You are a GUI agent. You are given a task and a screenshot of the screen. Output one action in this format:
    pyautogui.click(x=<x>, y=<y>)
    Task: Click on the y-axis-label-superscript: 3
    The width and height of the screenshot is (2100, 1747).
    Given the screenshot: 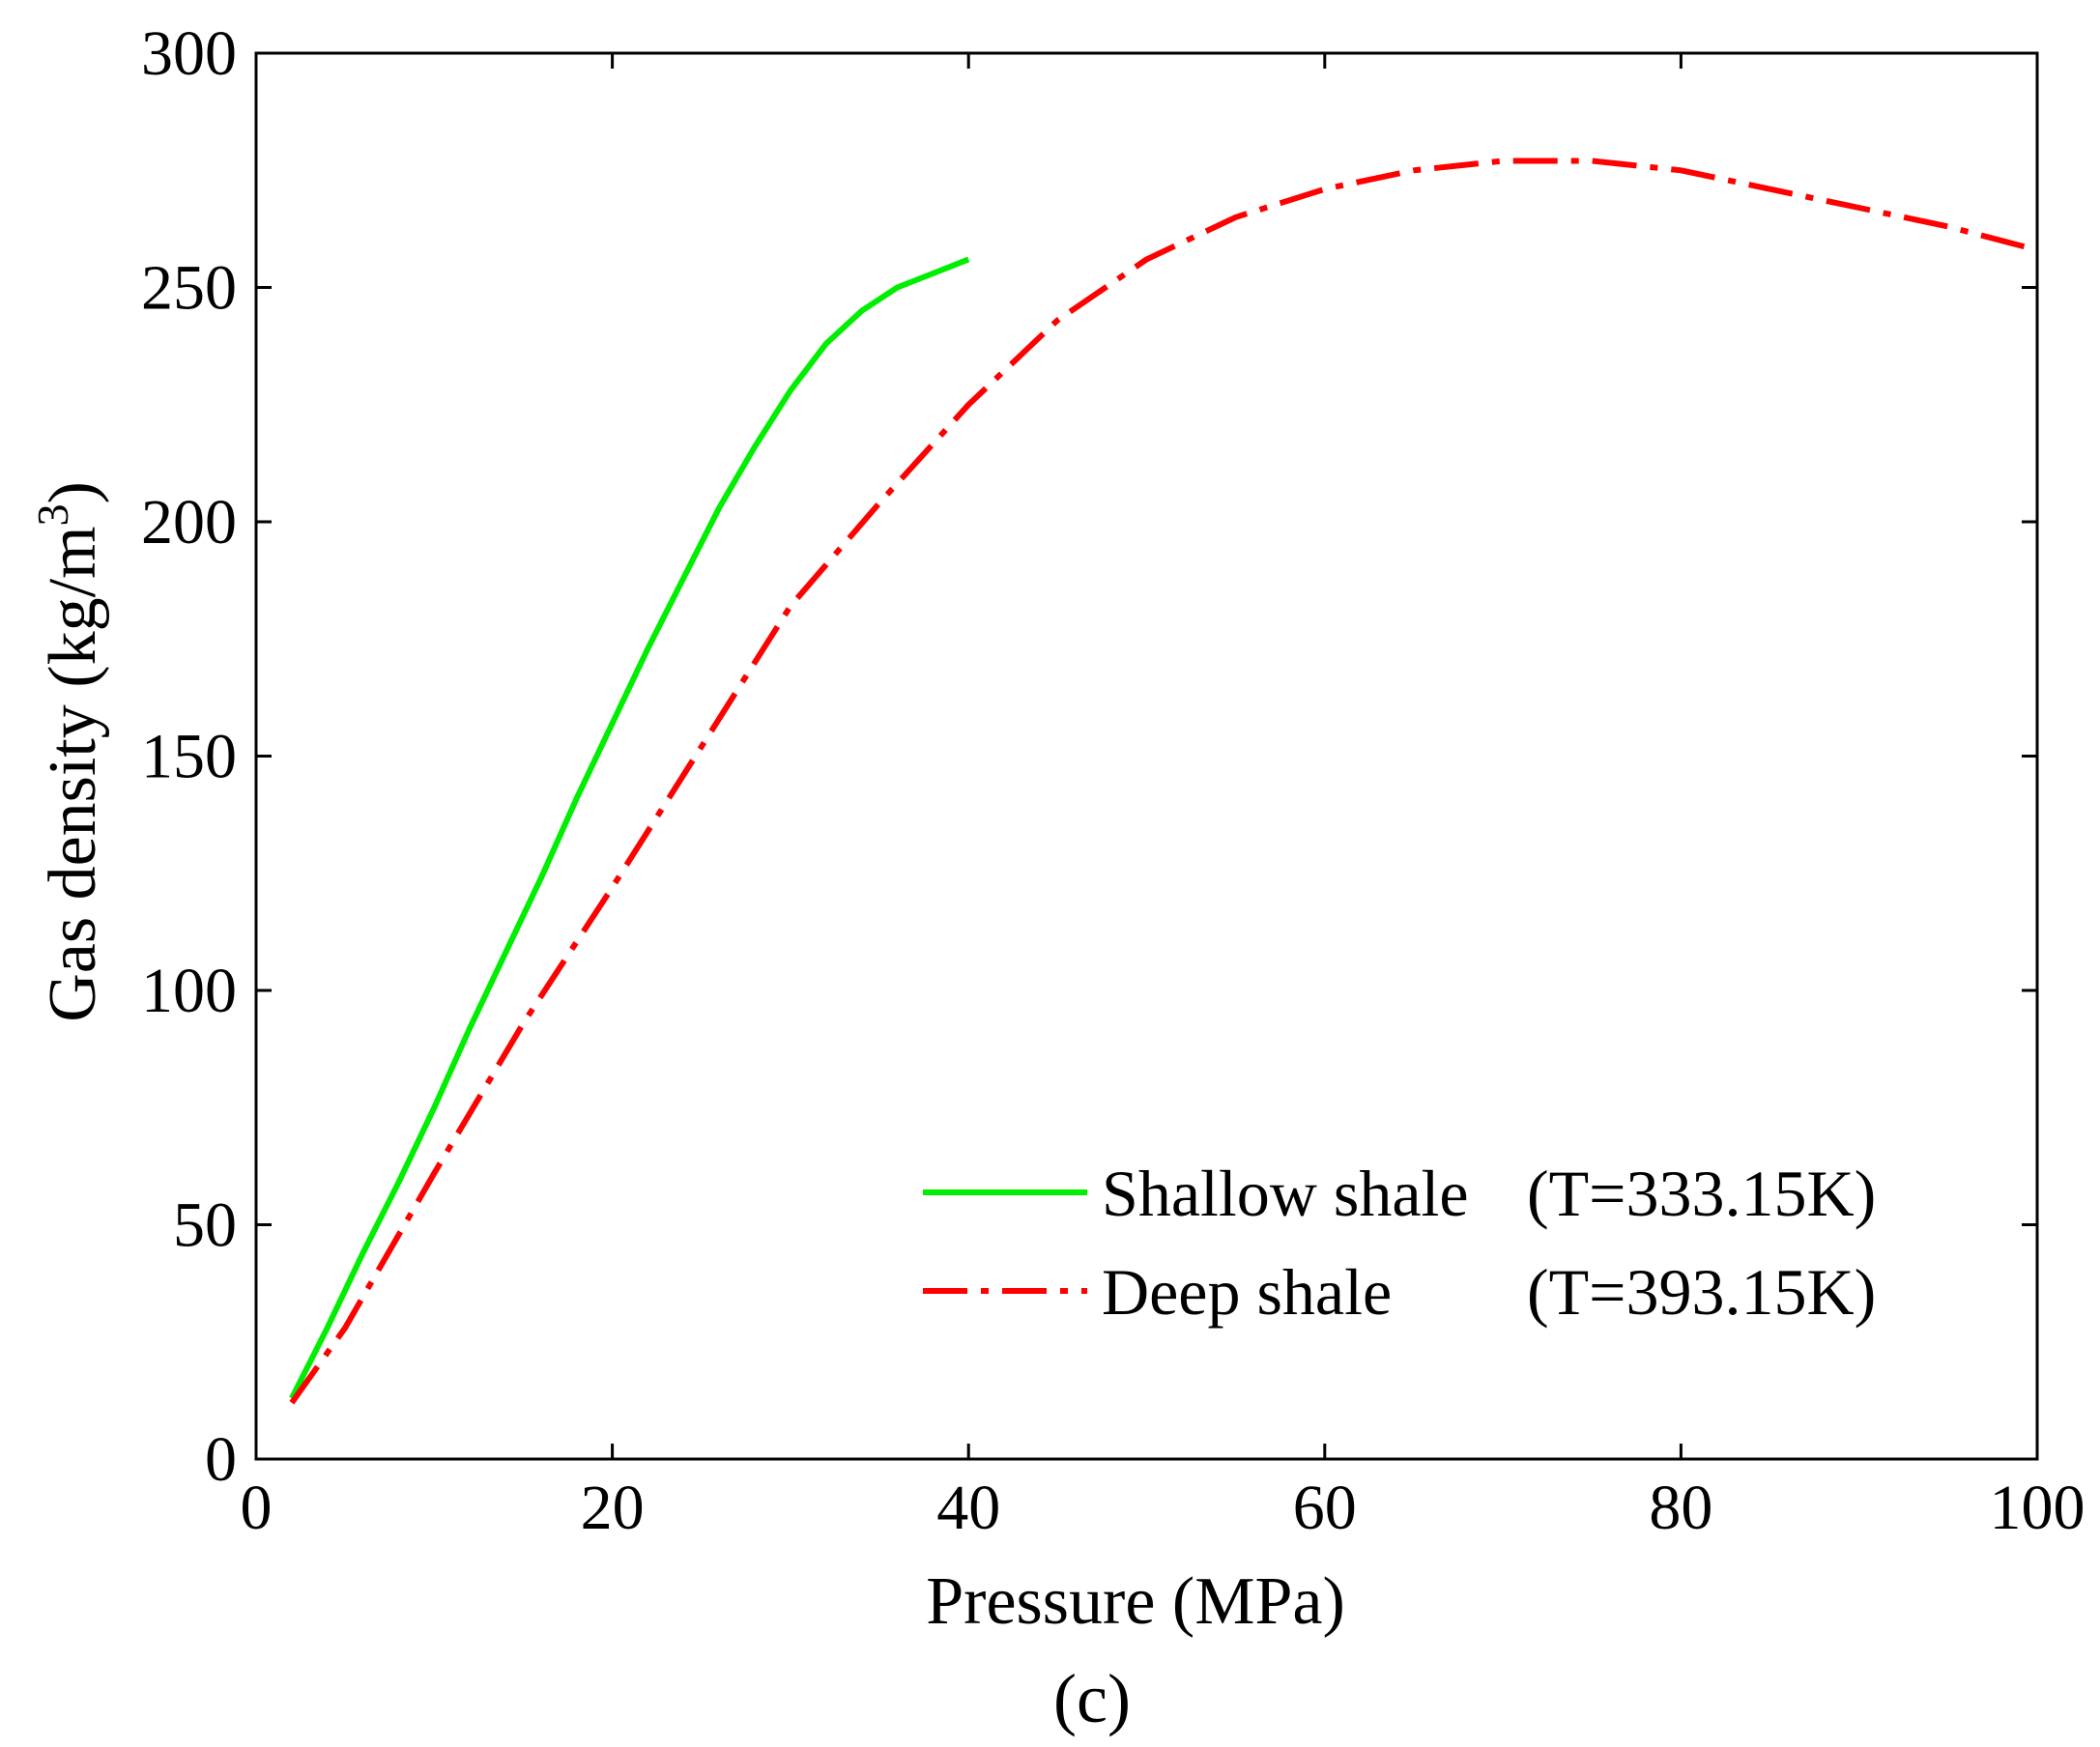 What is the action you would take?
    pyautogui.click(x=52, y=515)
    